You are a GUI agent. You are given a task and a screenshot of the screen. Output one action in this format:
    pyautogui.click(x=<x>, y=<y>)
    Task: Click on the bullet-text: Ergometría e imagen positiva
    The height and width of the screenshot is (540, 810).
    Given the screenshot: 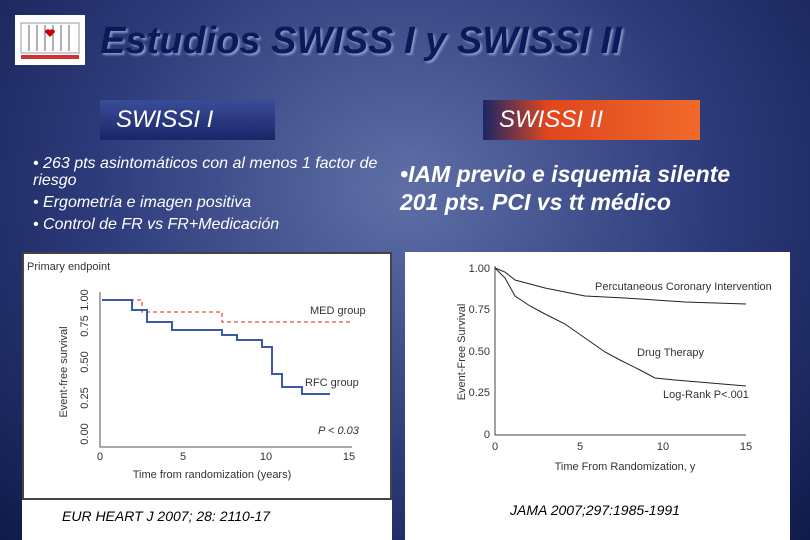 What is the action you would take?
    pyautogui.click(x=147, y=202)
    